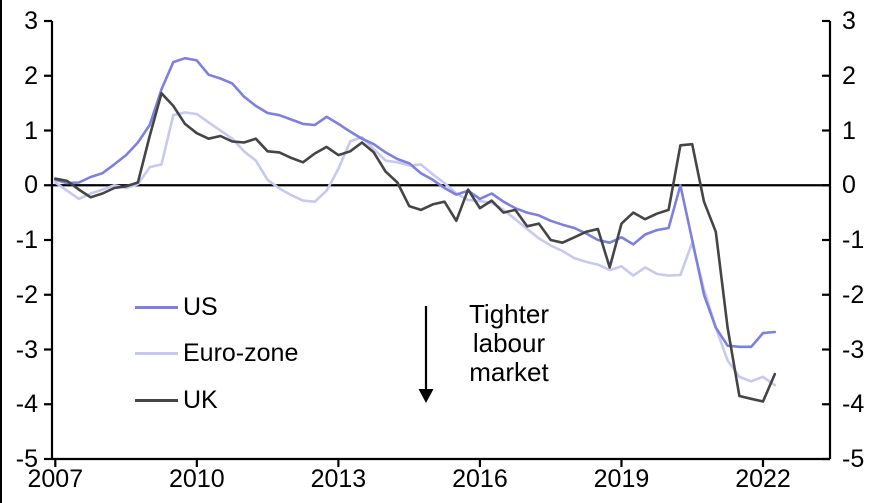 The image size is (890, 503). What do you see at coordinates (31, 21) in the screenshot?
I see `y-axis-label-left: 3` at bounding box center [31, 21].